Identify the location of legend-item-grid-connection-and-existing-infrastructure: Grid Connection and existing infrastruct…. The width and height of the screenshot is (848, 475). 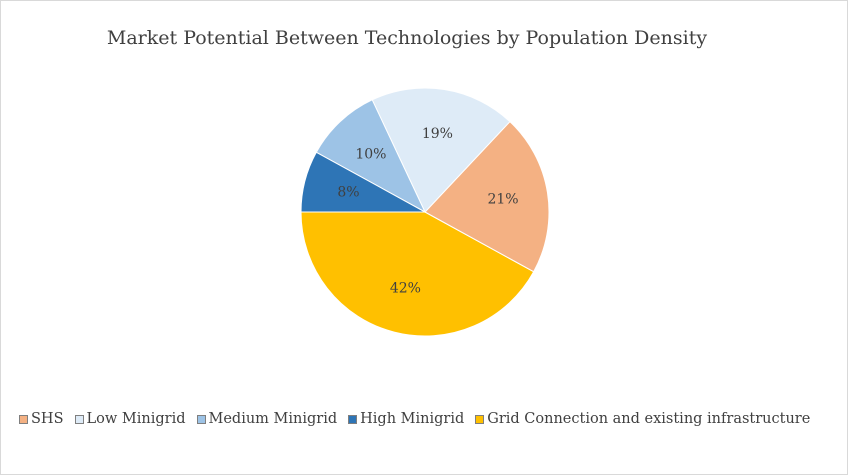
(642, 419).